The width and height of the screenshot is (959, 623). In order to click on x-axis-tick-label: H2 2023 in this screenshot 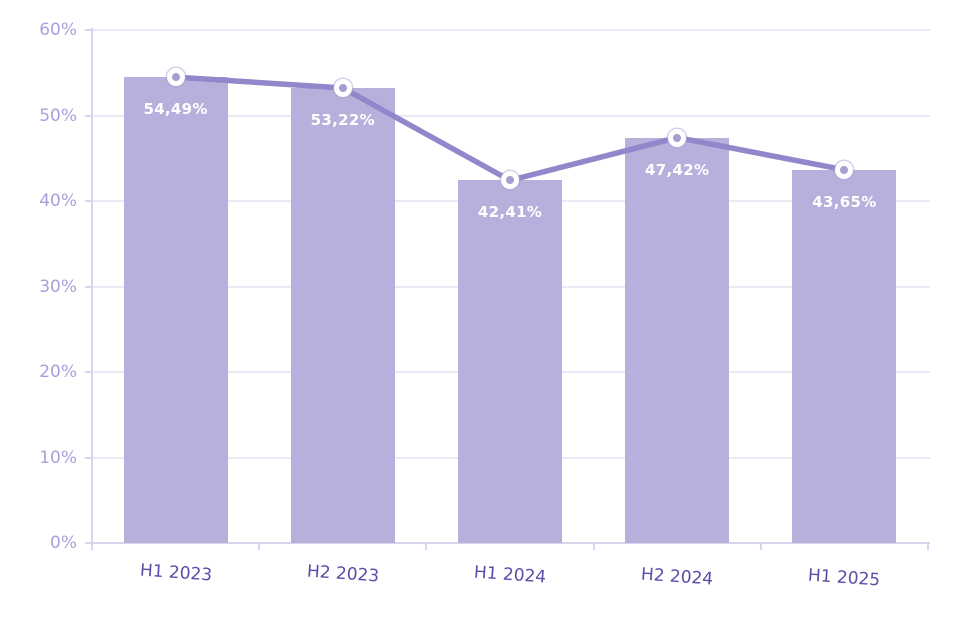, I will do `click(343, 574)`.